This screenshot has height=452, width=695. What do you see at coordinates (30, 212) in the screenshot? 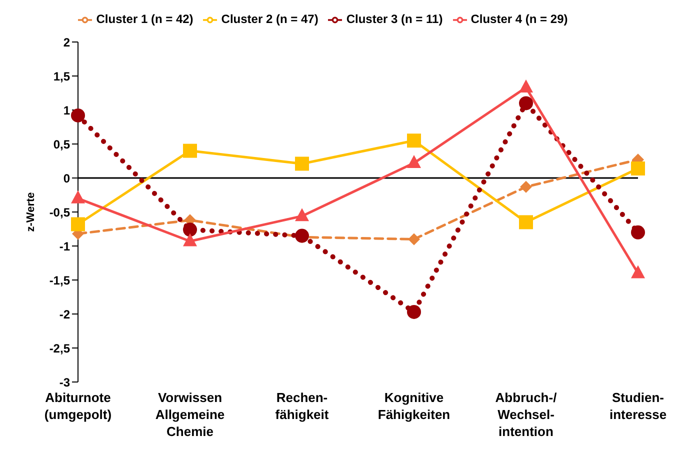
I see `y-axis-title: z-Werte` at bounding box center [30, 212].